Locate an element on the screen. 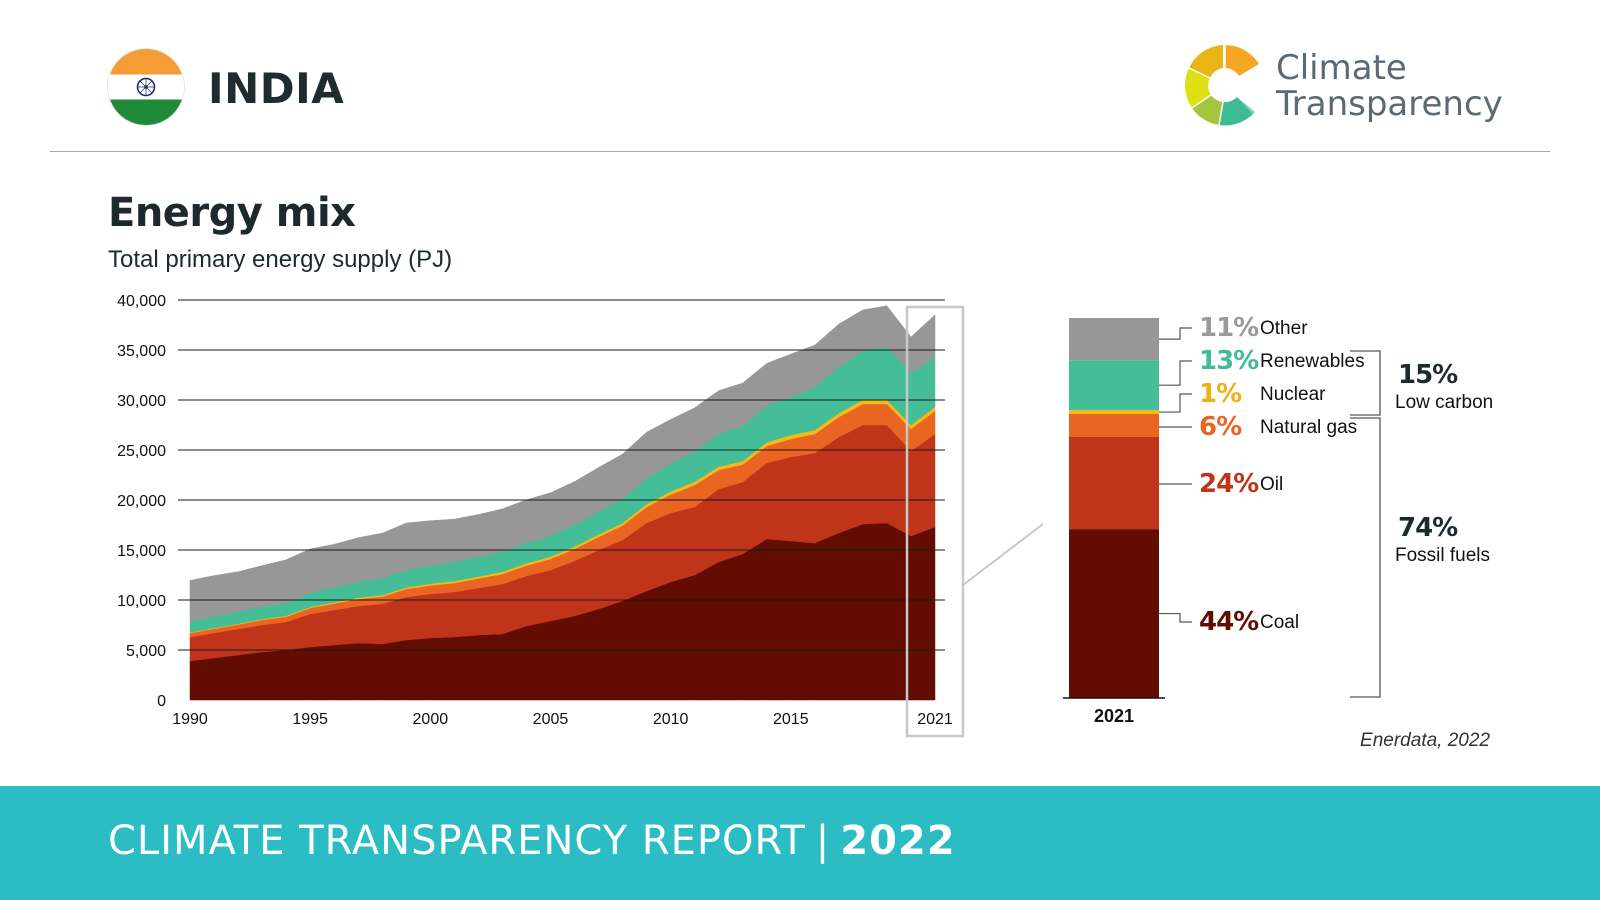 The width and height of the screenshot is (1600, 900). group-percent: 15% is located at coordinates (1428, 375).